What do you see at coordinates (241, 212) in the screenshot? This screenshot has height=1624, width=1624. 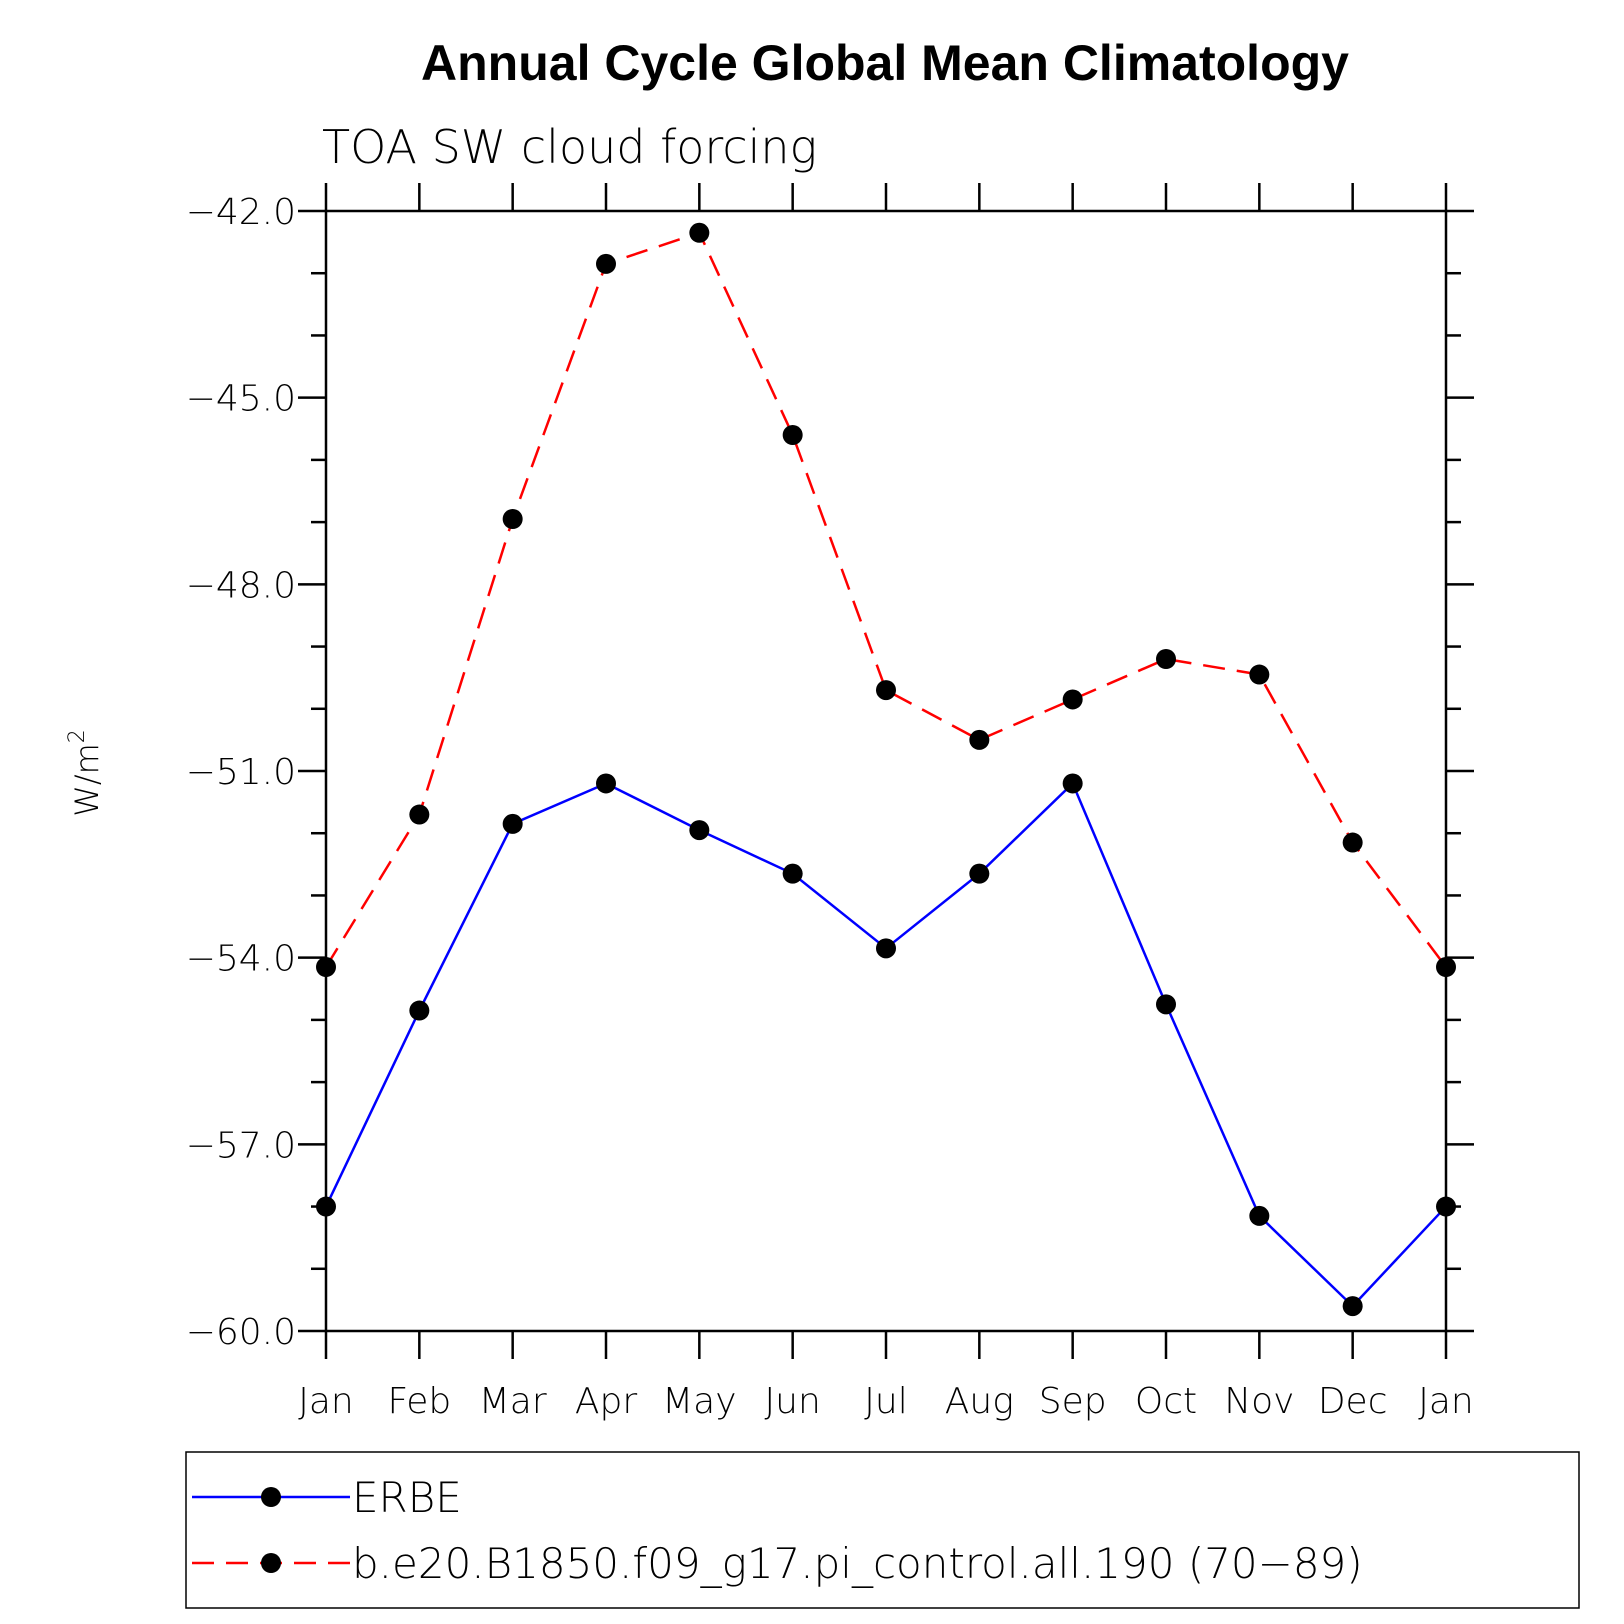 I see `y-tick-label: −42.0` at bounding box center [241, 212].